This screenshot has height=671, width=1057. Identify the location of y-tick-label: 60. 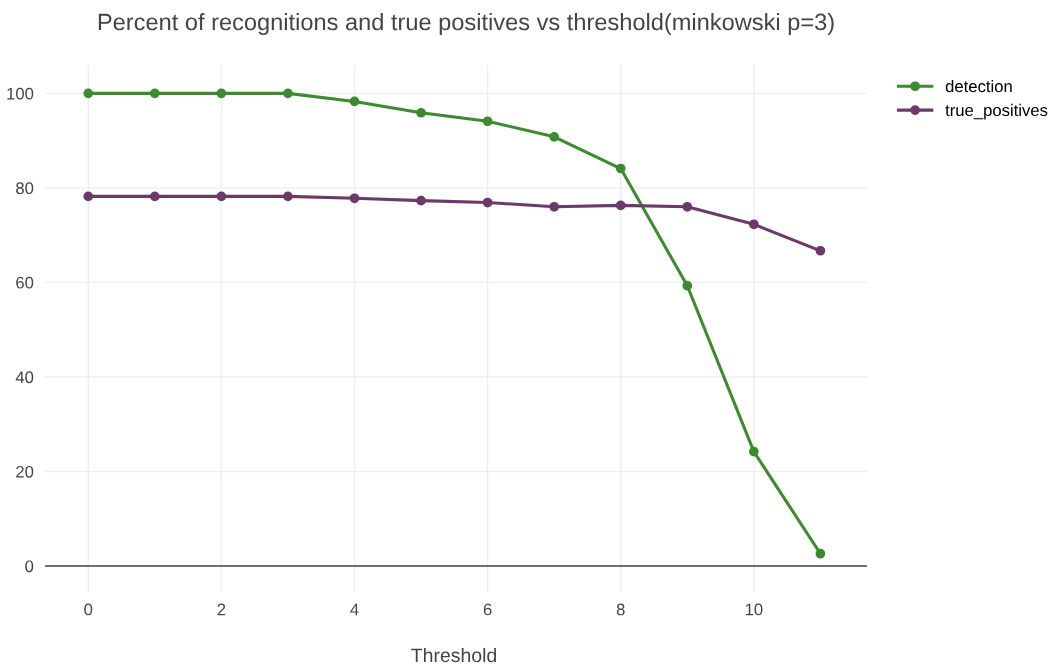
(25, 282).